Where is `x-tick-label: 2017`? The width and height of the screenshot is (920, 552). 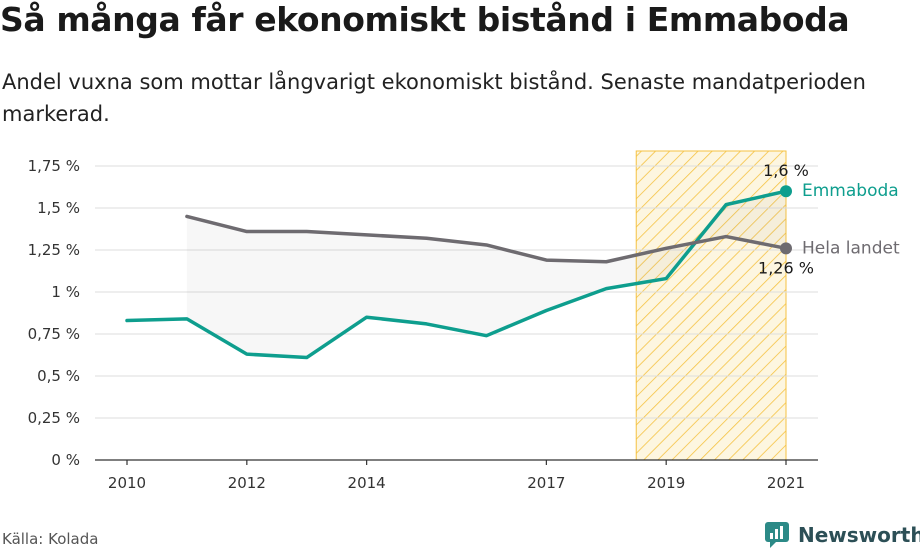 x-tick-label: 2017 is located at coordinates (546, 483).